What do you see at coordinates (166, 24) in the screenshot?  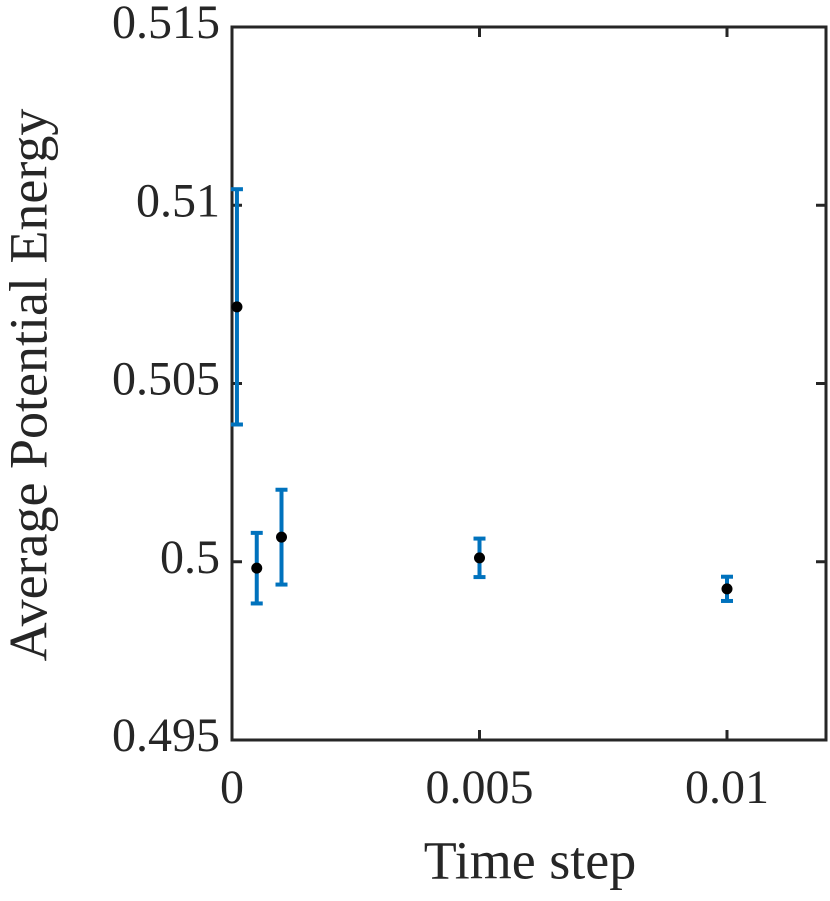 I see `y-tick-label: 0.515` at bounding box center [166, 24].